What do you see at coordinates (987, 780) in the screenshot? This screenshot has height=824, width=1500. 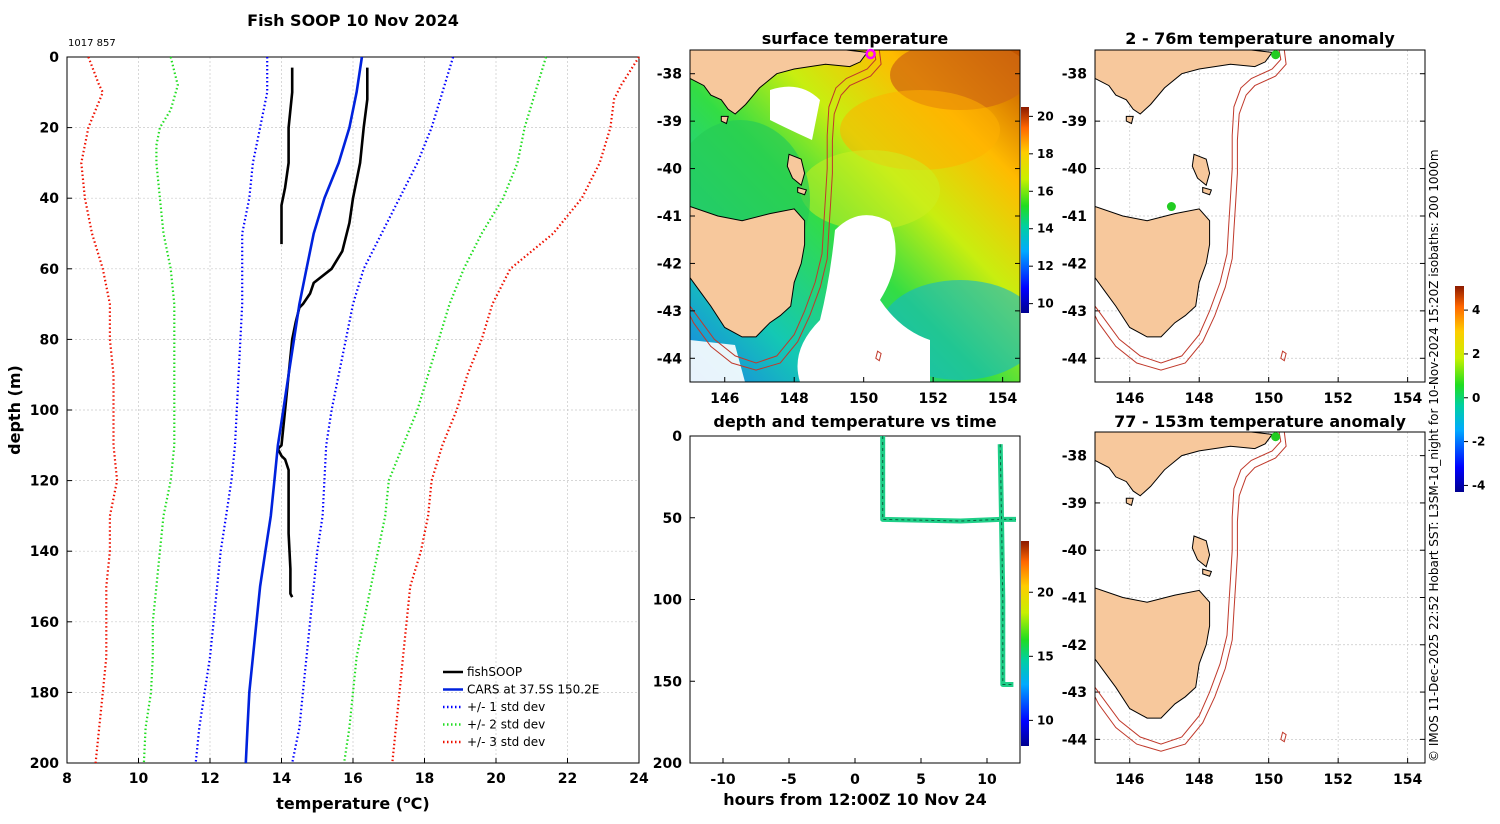 I see `x-tick-label: 10` at bounding box center [987, 780].